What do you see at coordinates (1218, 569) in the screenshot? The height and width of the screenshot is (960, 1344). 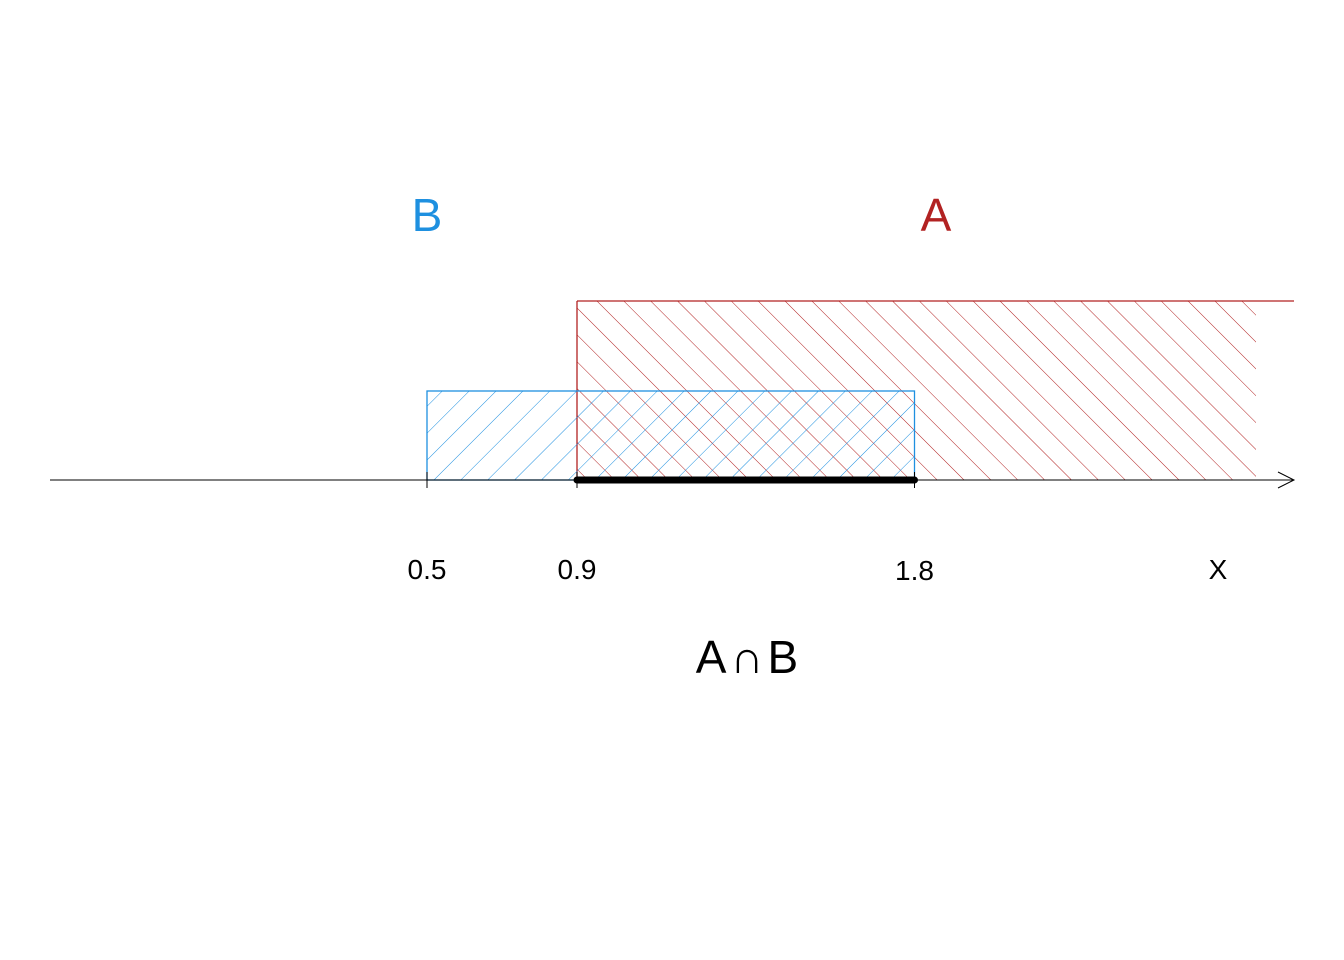 I see `x-axis-label: X` at bounding box center [1218, 569].